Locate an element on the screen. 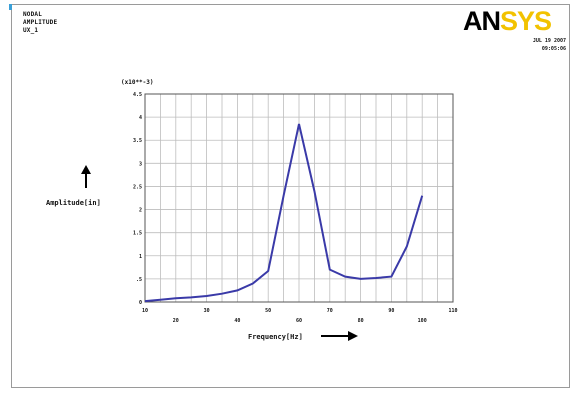 The height and width of the screenshot is (393, 576). x-tick-label: 90 is located at coordinates (391, 311).